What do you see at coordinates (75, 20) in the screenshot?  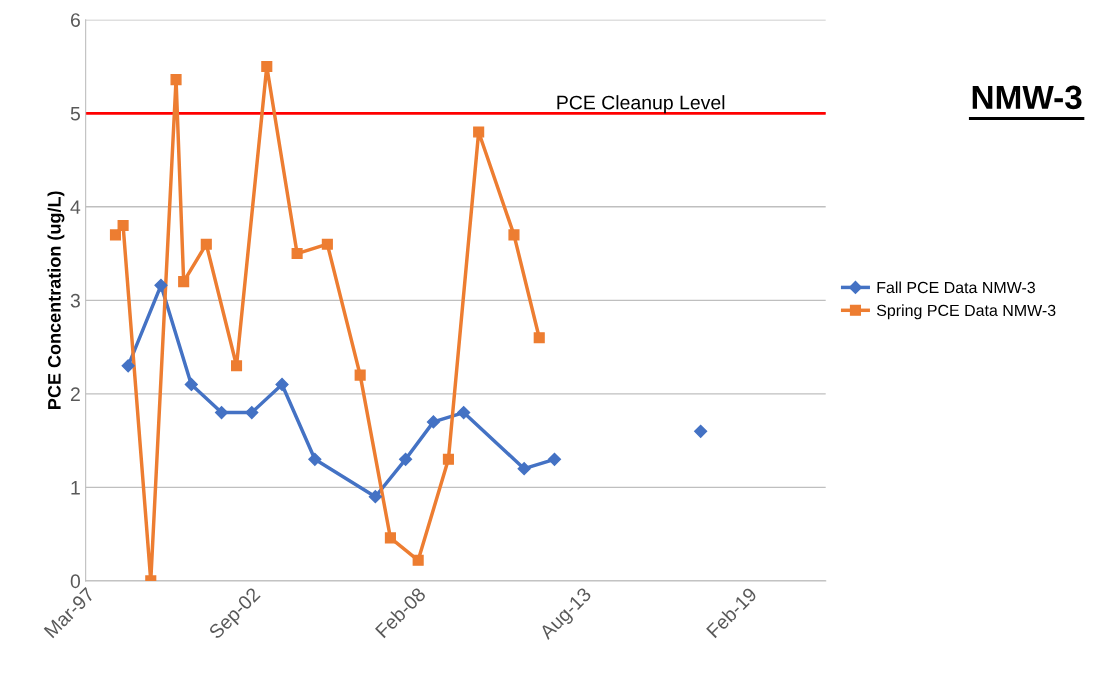 I see `y-tick-label: 6` at bounding box center [75, 20].